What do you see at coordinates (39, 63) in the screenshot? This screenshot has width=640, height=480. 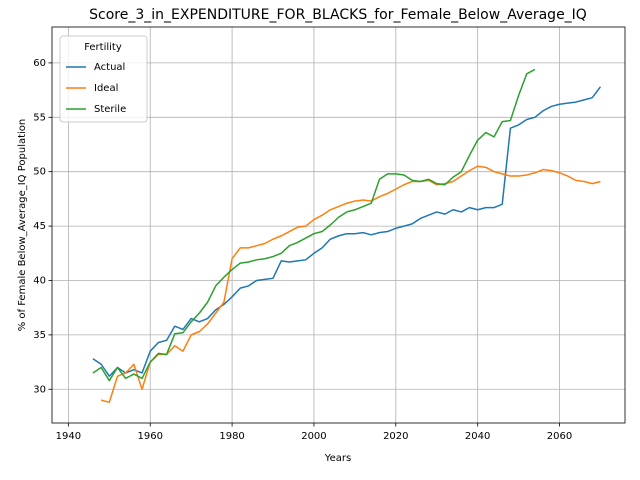 I see `y-tick-label: 60` at bounding box center [39, 63].